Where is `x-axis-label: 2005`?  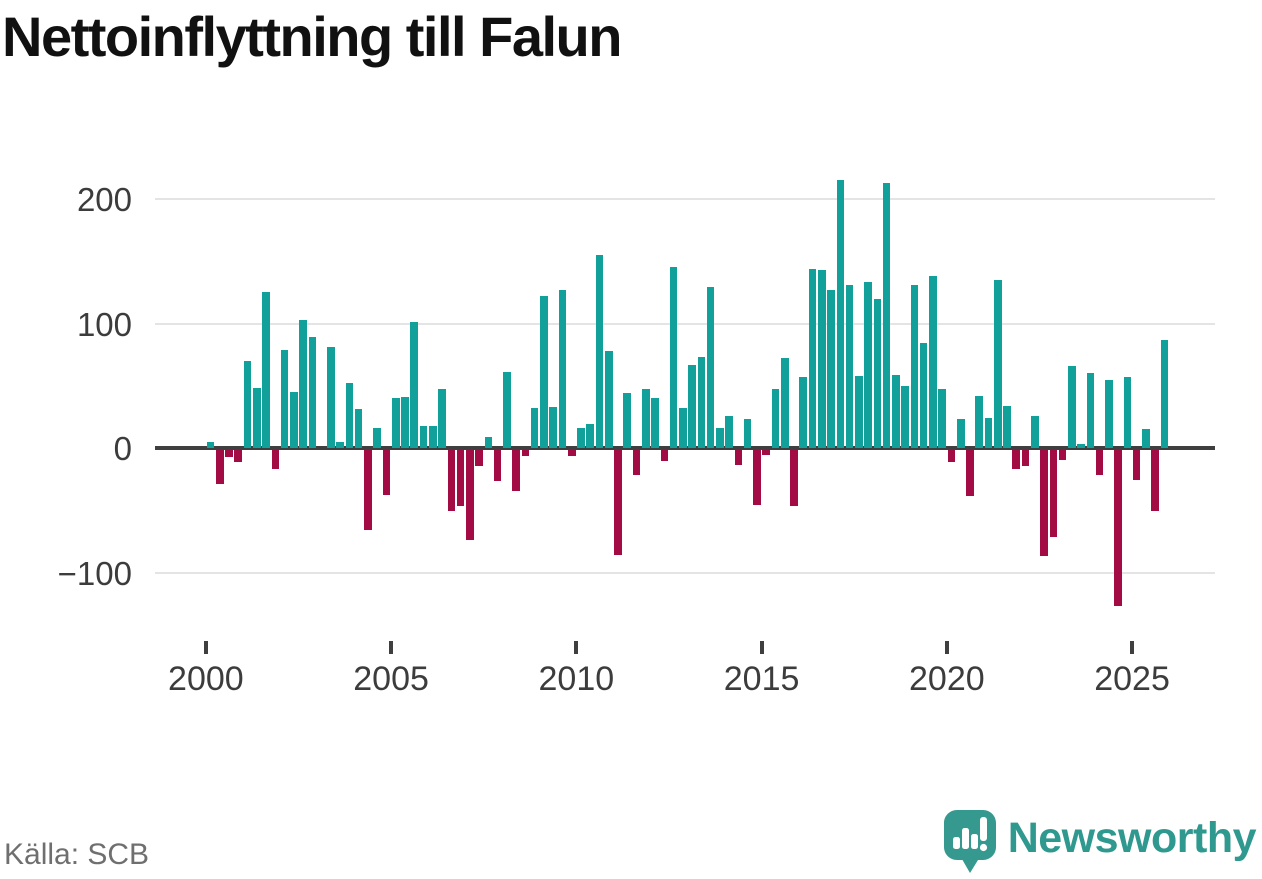
x-axis-label: 2005 is located at coordinates (391, 679).